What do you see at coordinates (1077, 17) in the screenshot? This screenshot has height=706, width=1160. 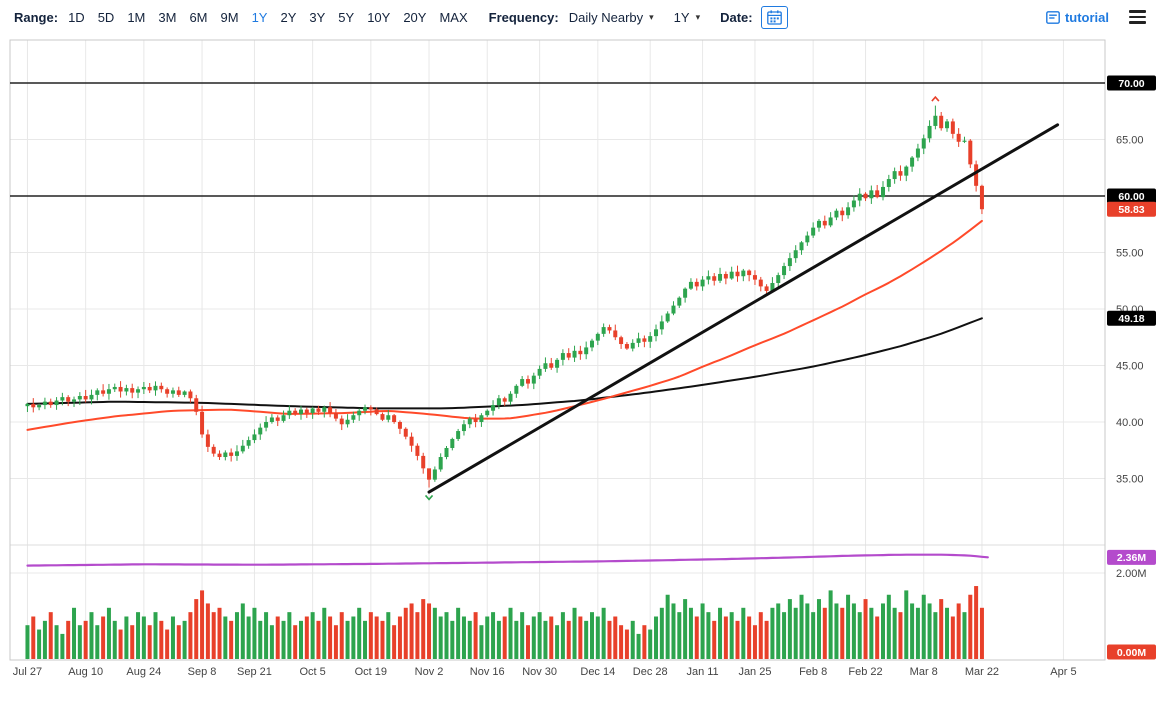 I see `tutorial-link: tutorial` at bounding box center [1077, 17].